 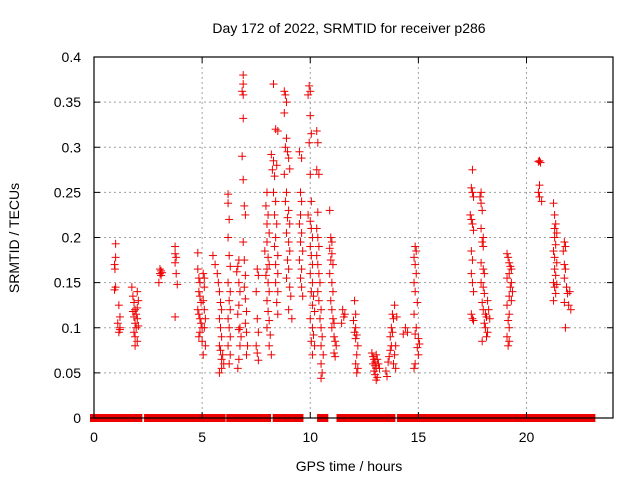 I want to click on y-tick-label: 0.15, so click(x=67, y=283).